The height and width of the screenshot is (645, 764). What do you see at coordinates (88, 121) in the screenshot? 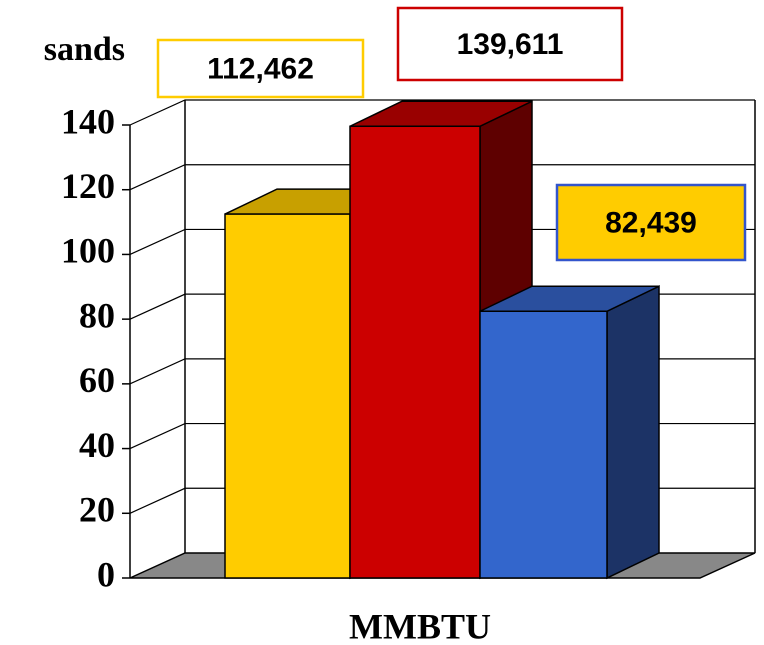
I see `y-tick-label: 140` at bounding box center [88, 121].